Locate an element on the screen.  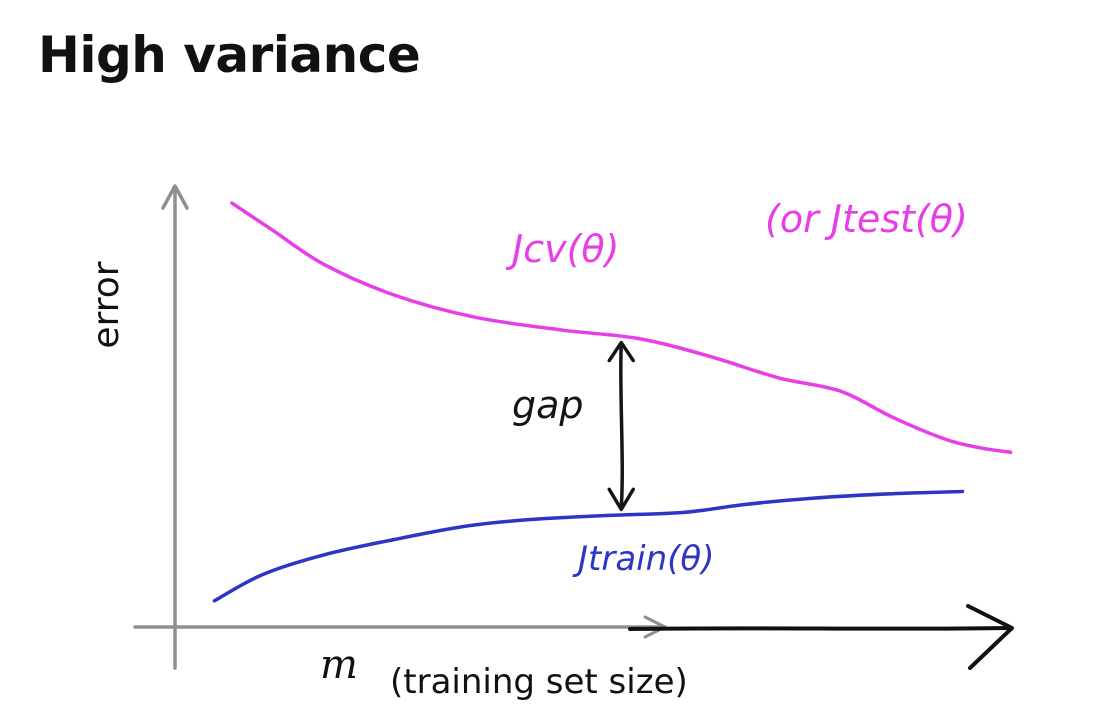
train-series-line is located at coordinates (588, 546).